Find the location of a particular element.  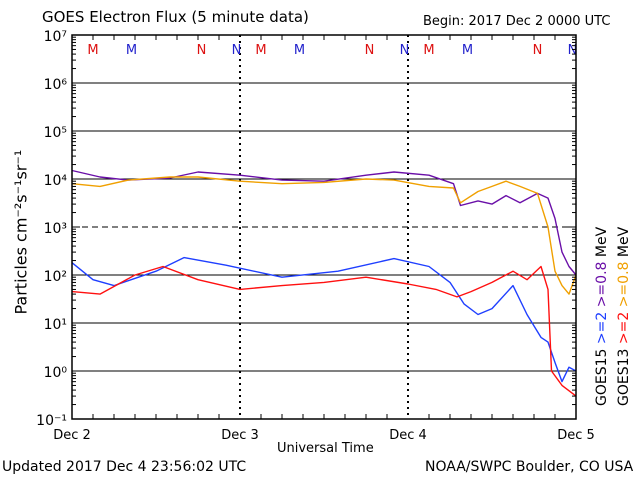

legend-column: GOES13 >=2 >=0.8 MeV is located at coordinates (624, 316).